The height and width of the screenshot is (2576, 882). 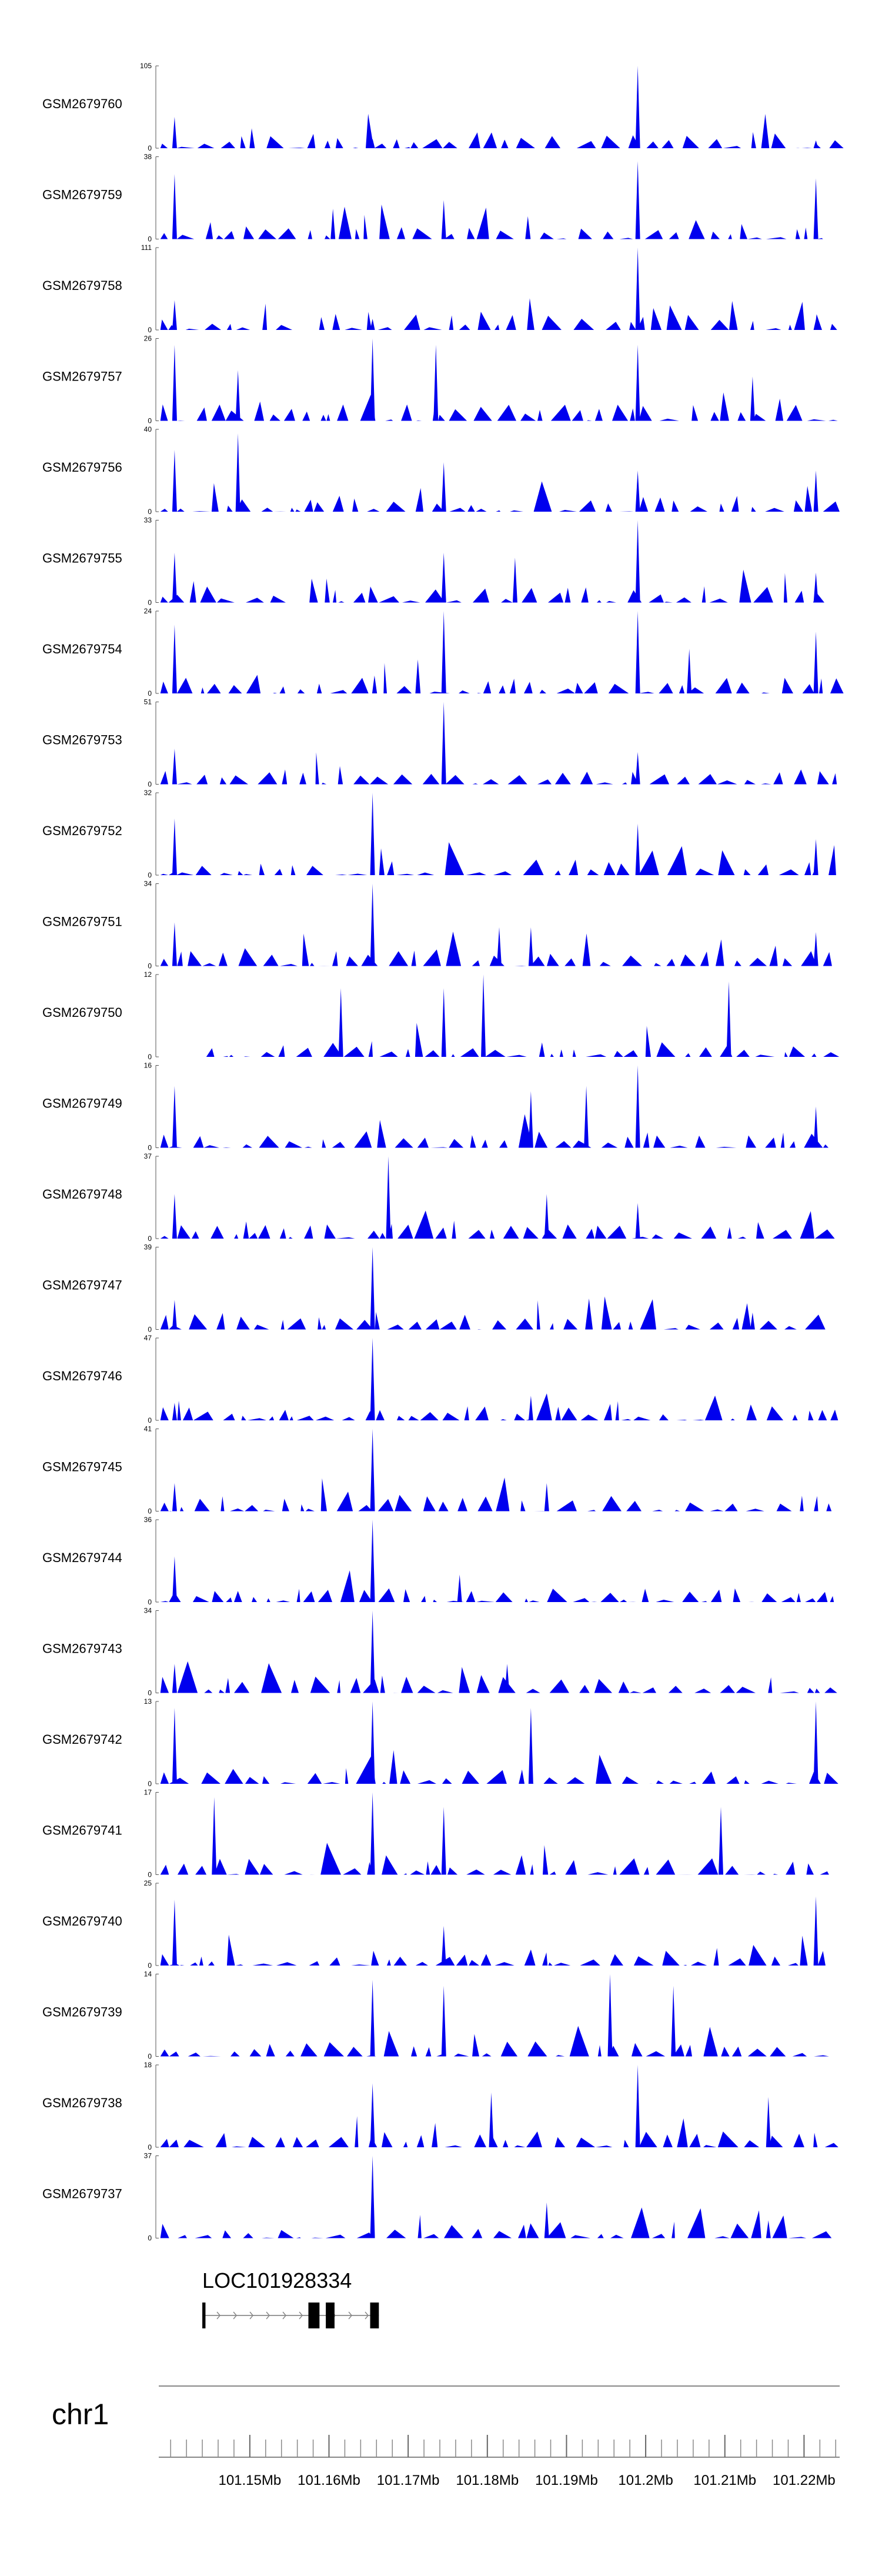 I want to click on y-max-label: 24, so click(x=148, y=611).